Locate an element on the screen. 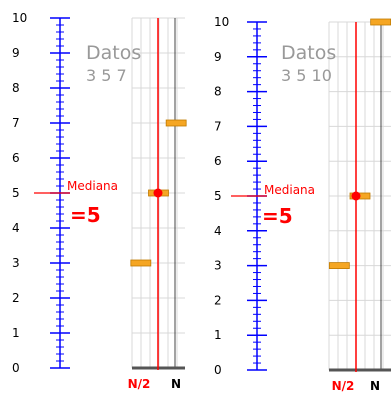 This screenshot has width=391, height=394. datos-values: 3 5 10 is located at coordinates (306, 75).